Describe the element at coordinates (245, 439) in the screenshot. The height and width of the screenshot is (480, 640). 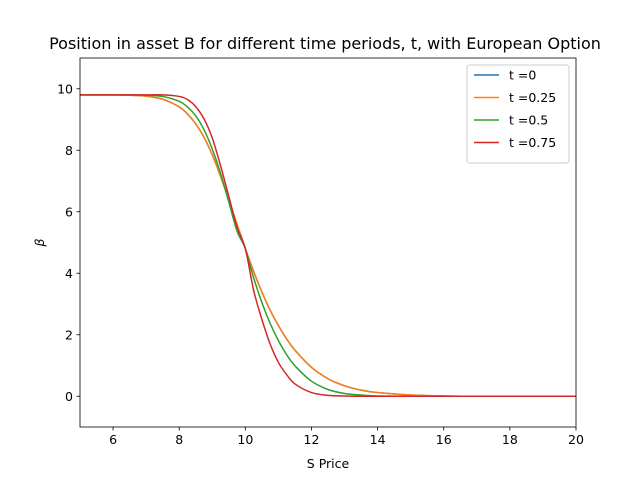
I see `x-tick-label: 10` at that location.